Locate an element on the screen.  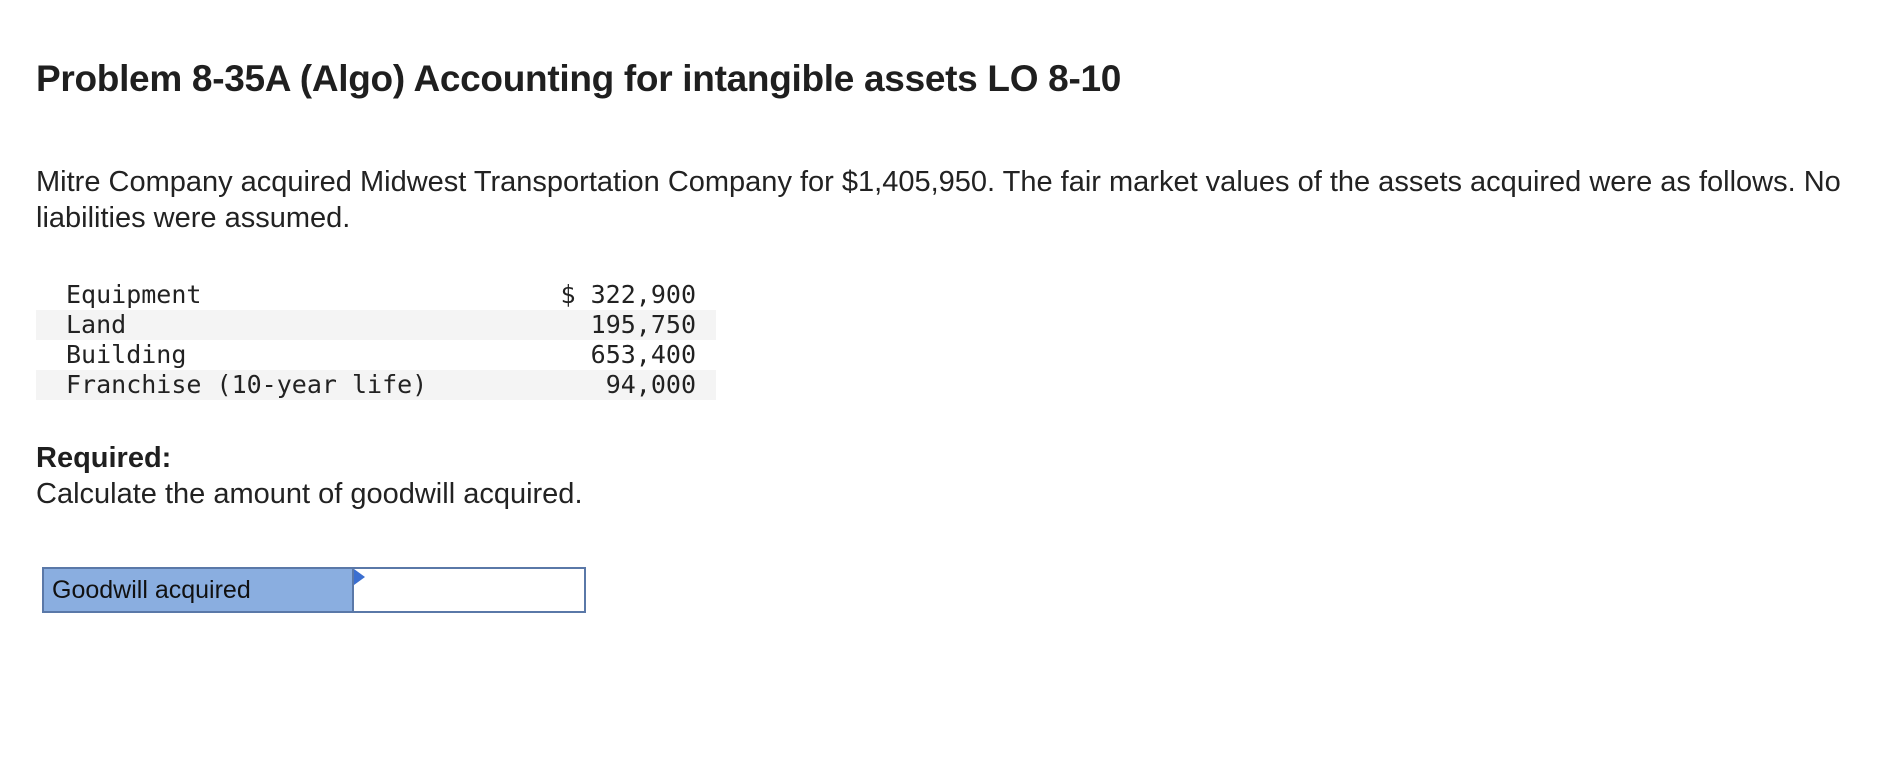
asset-amount: $ 322,900 is located at coordinates (628, 294).